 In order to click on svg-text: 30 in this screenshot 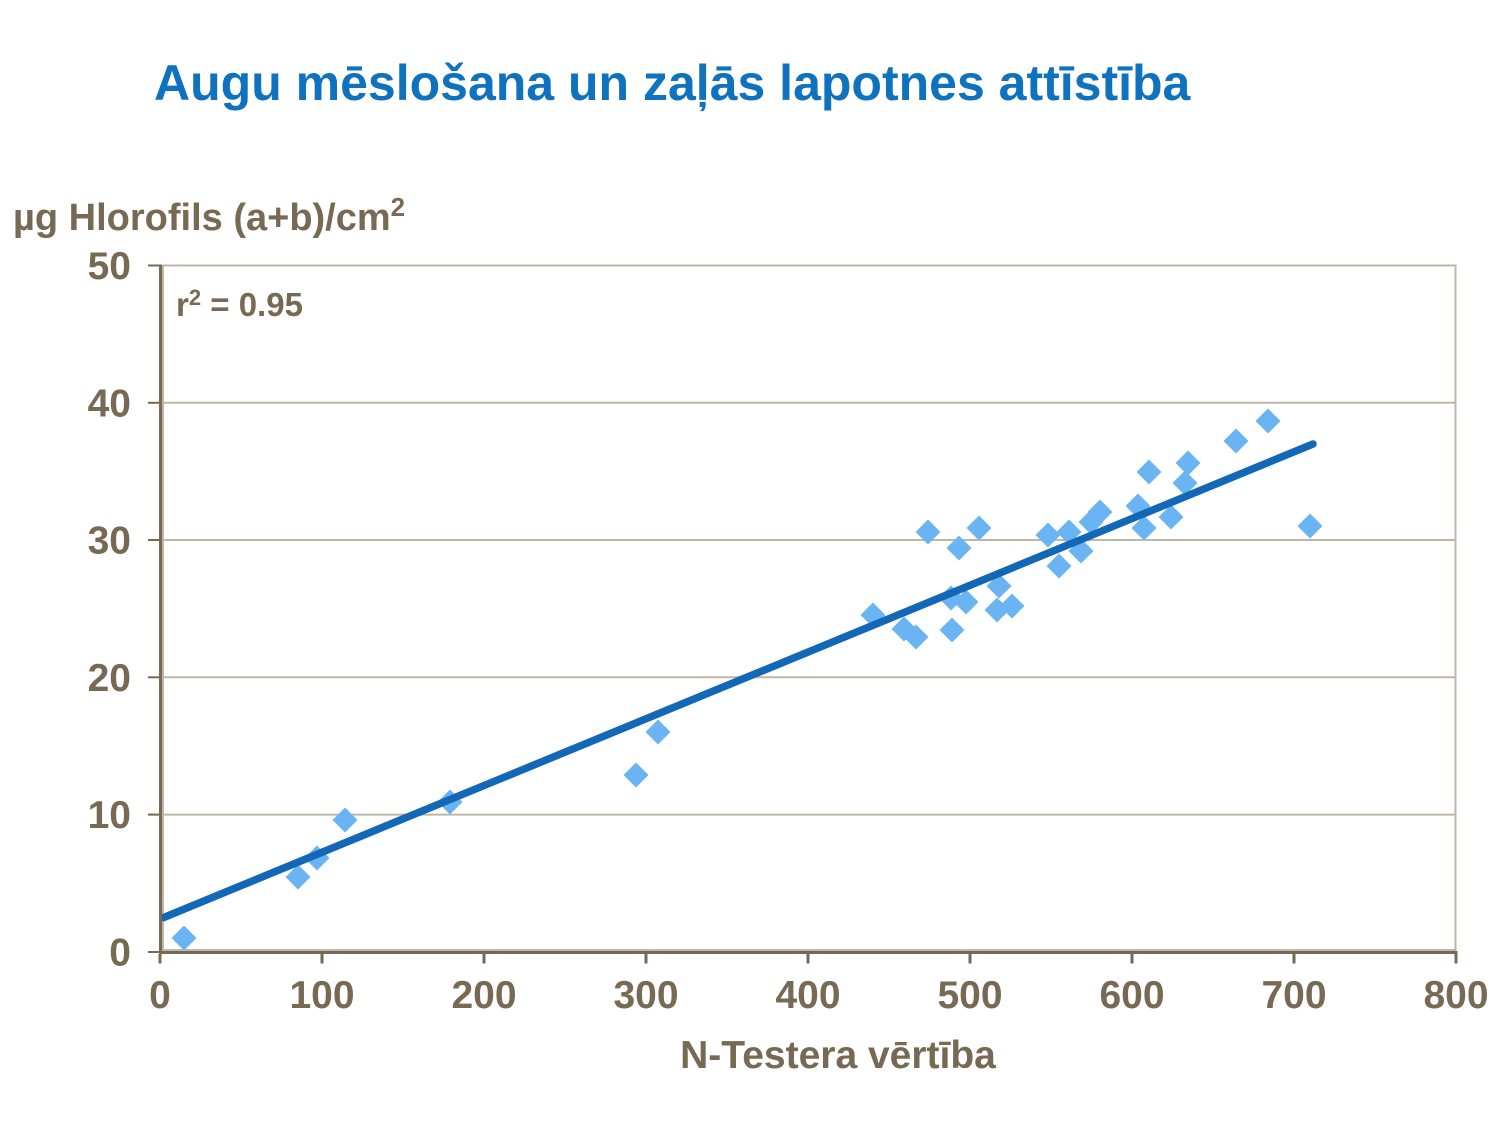, I will do `click(109, 541)`.